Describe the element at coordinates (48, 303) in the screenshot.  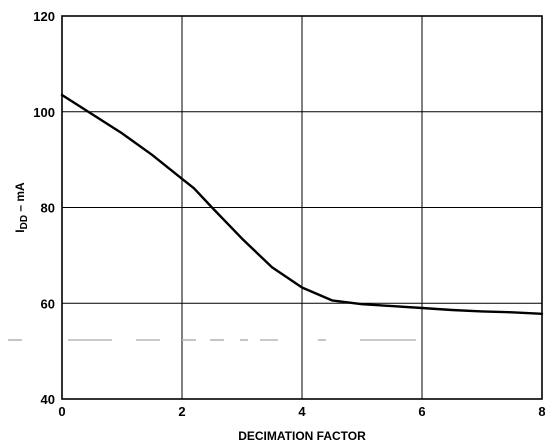
I see `y-tick-label-60: 60` at that location.